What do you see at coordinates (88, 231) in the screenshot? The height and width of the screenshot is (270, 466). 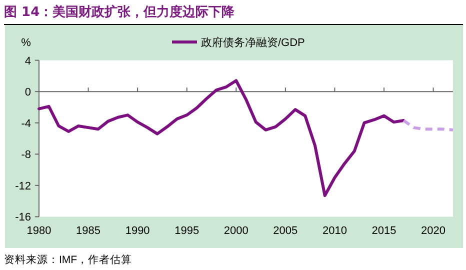 I see `x-tick-label: 1985` at bounding box center [88, 231].